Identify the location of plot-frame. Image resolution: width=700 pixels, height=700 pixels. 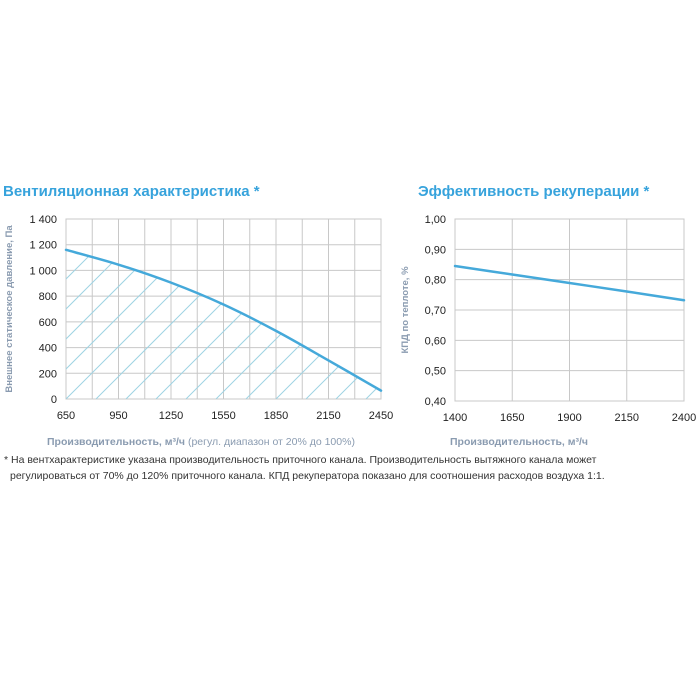
(569, 310).